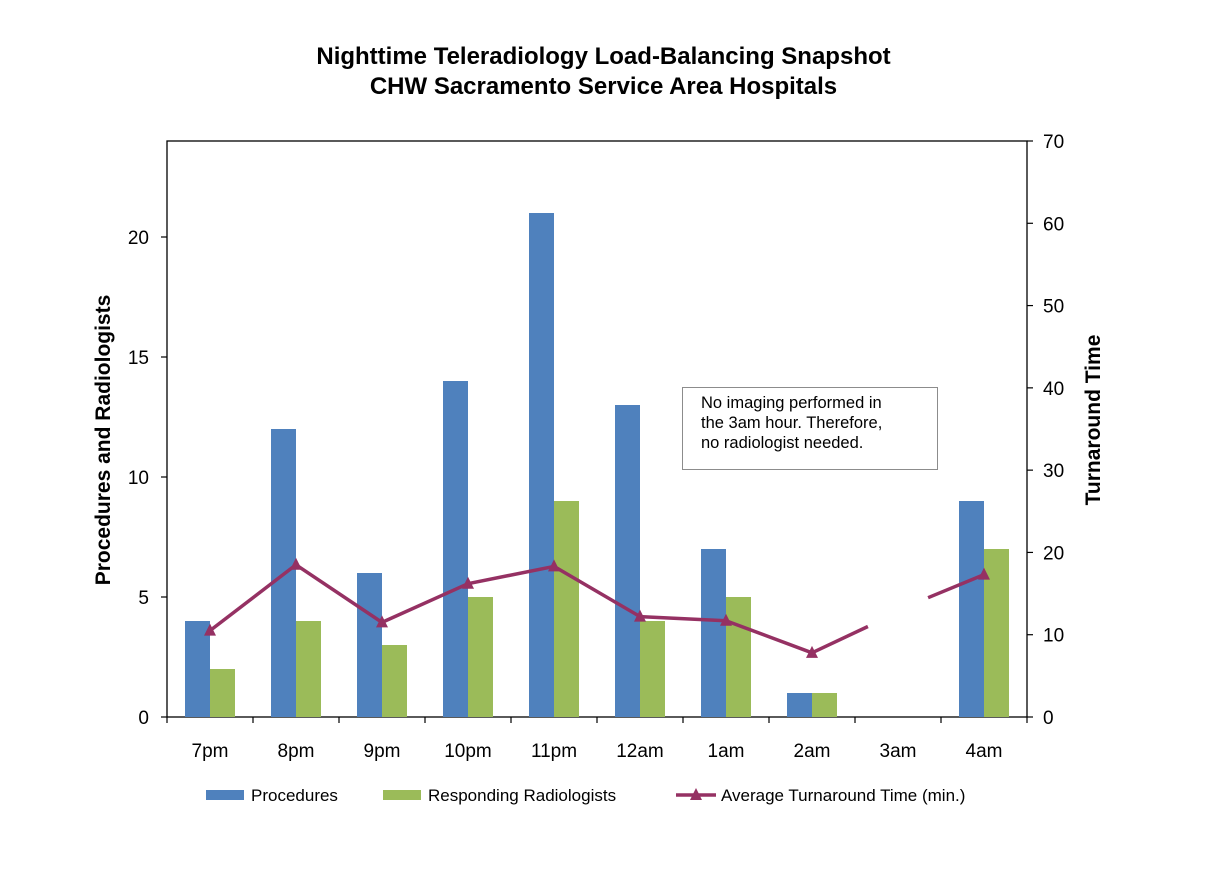  What do you see at coordinates (510, 609) in the screenshot?
I see `turnaround-line-segment` at bounding box center [510, 609].